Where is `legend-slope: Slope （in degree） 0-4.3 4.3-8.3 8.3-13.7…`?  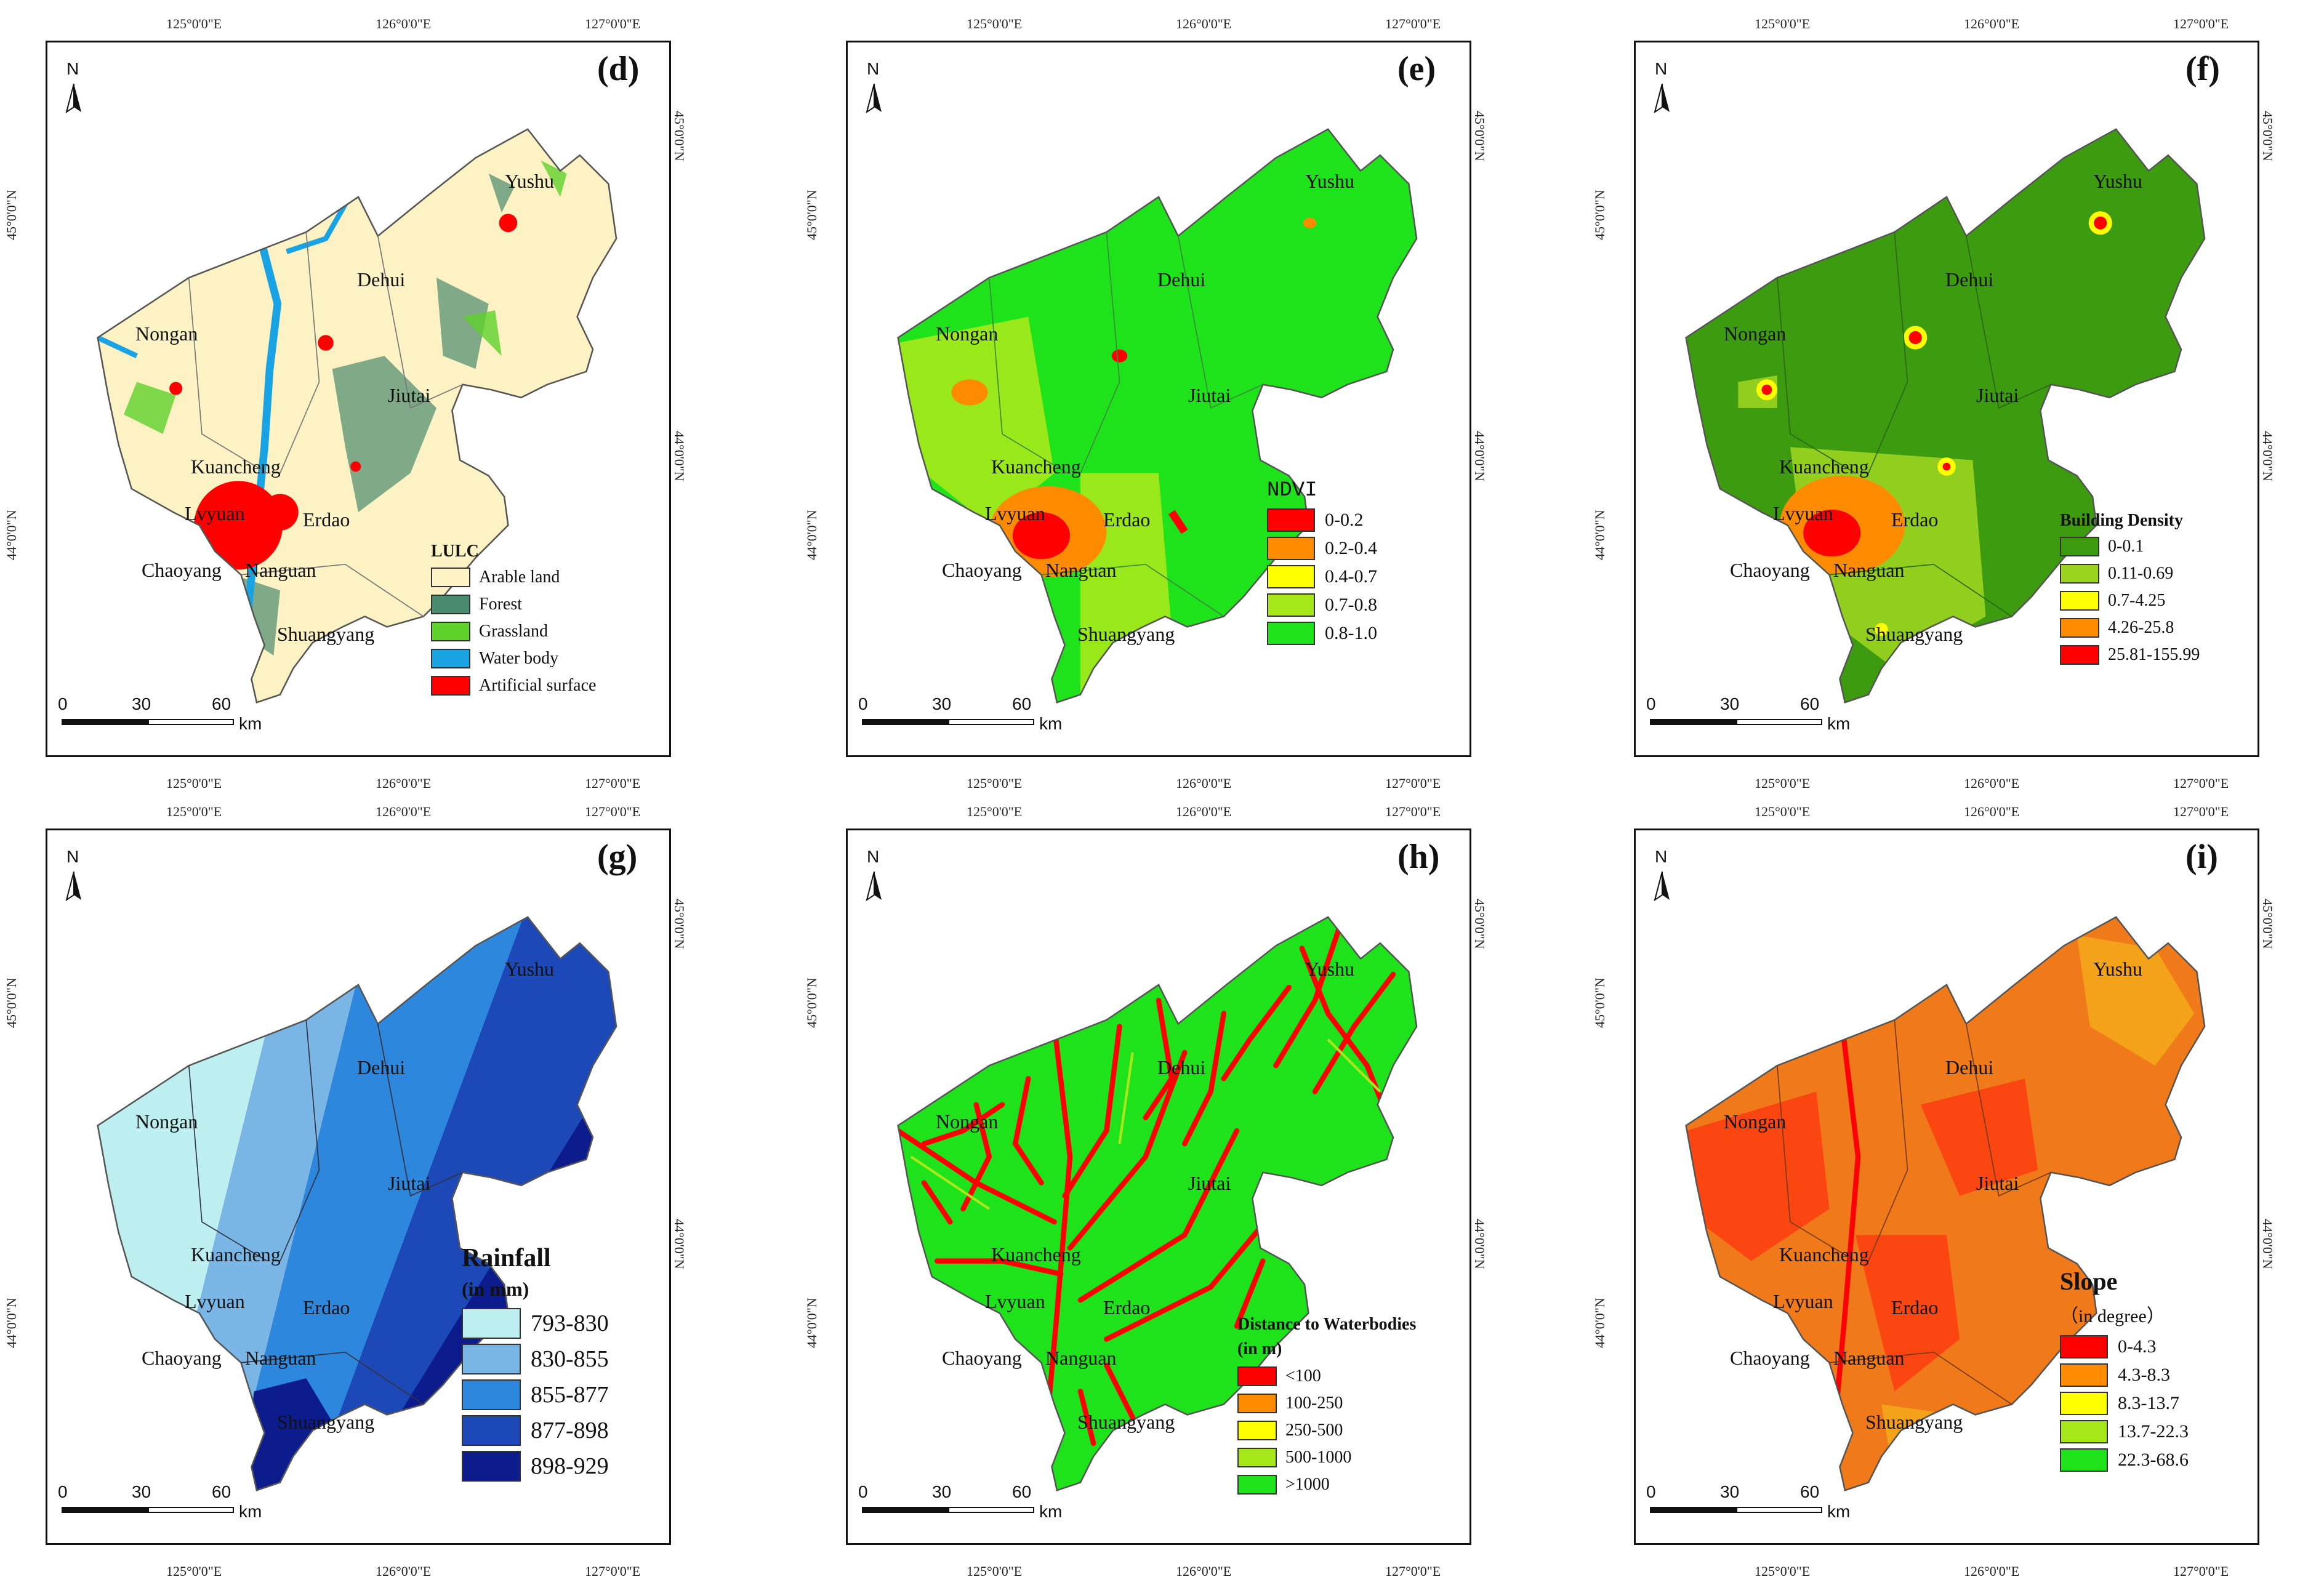
legend-slope: Slope （in degree） 0-4.3 4.3-8.3 8.3-13.7… is located at coordinates (2124, 1372).